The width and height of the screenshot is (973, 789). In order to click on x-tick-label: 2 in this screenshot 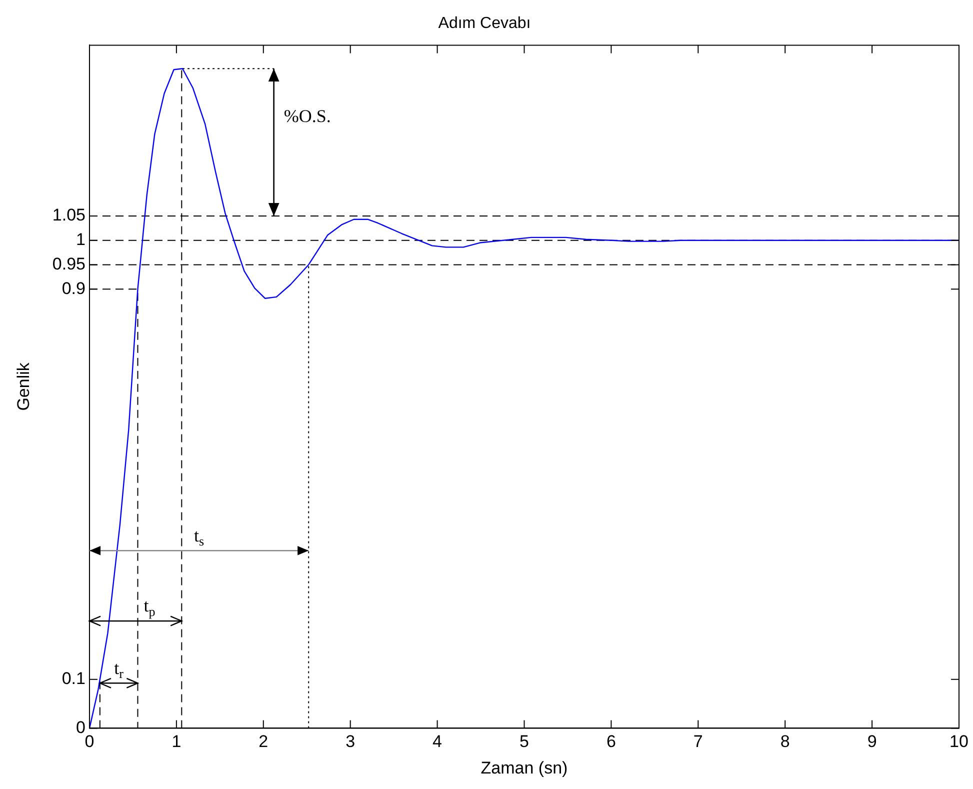, I will do `click(263, 742)`.